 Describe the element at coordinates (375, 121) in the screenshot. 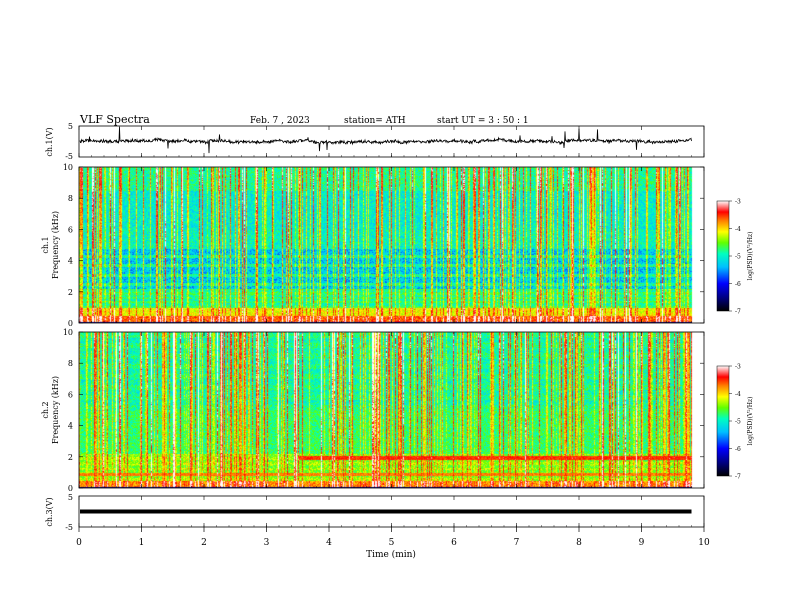

I see `station-label: station= ATH` at that location.